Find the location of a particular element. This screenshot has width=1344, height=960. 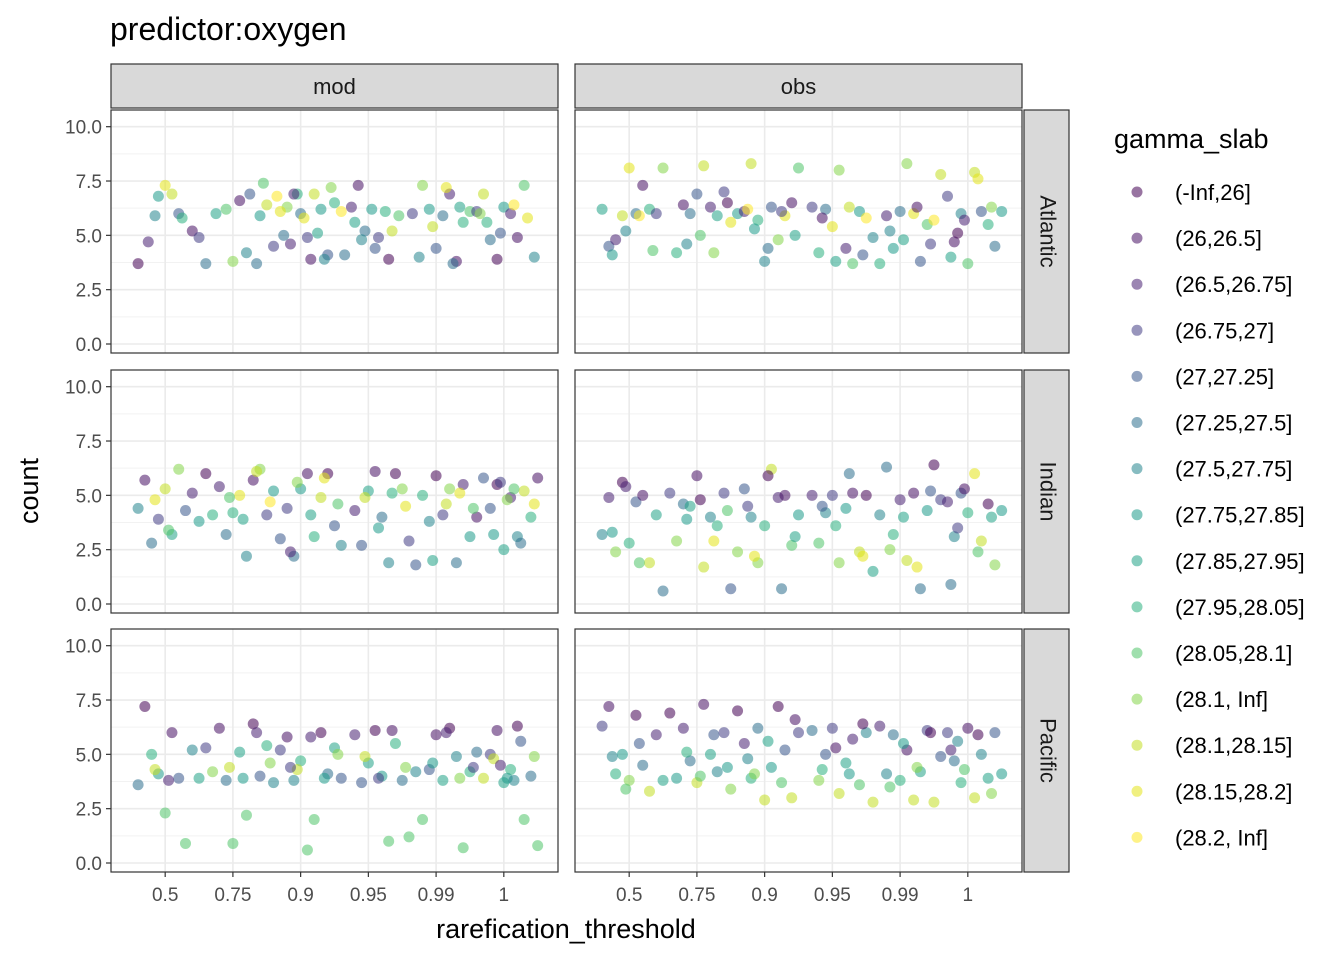

x-tick-label: 1 is located at coordinates (968, 895).